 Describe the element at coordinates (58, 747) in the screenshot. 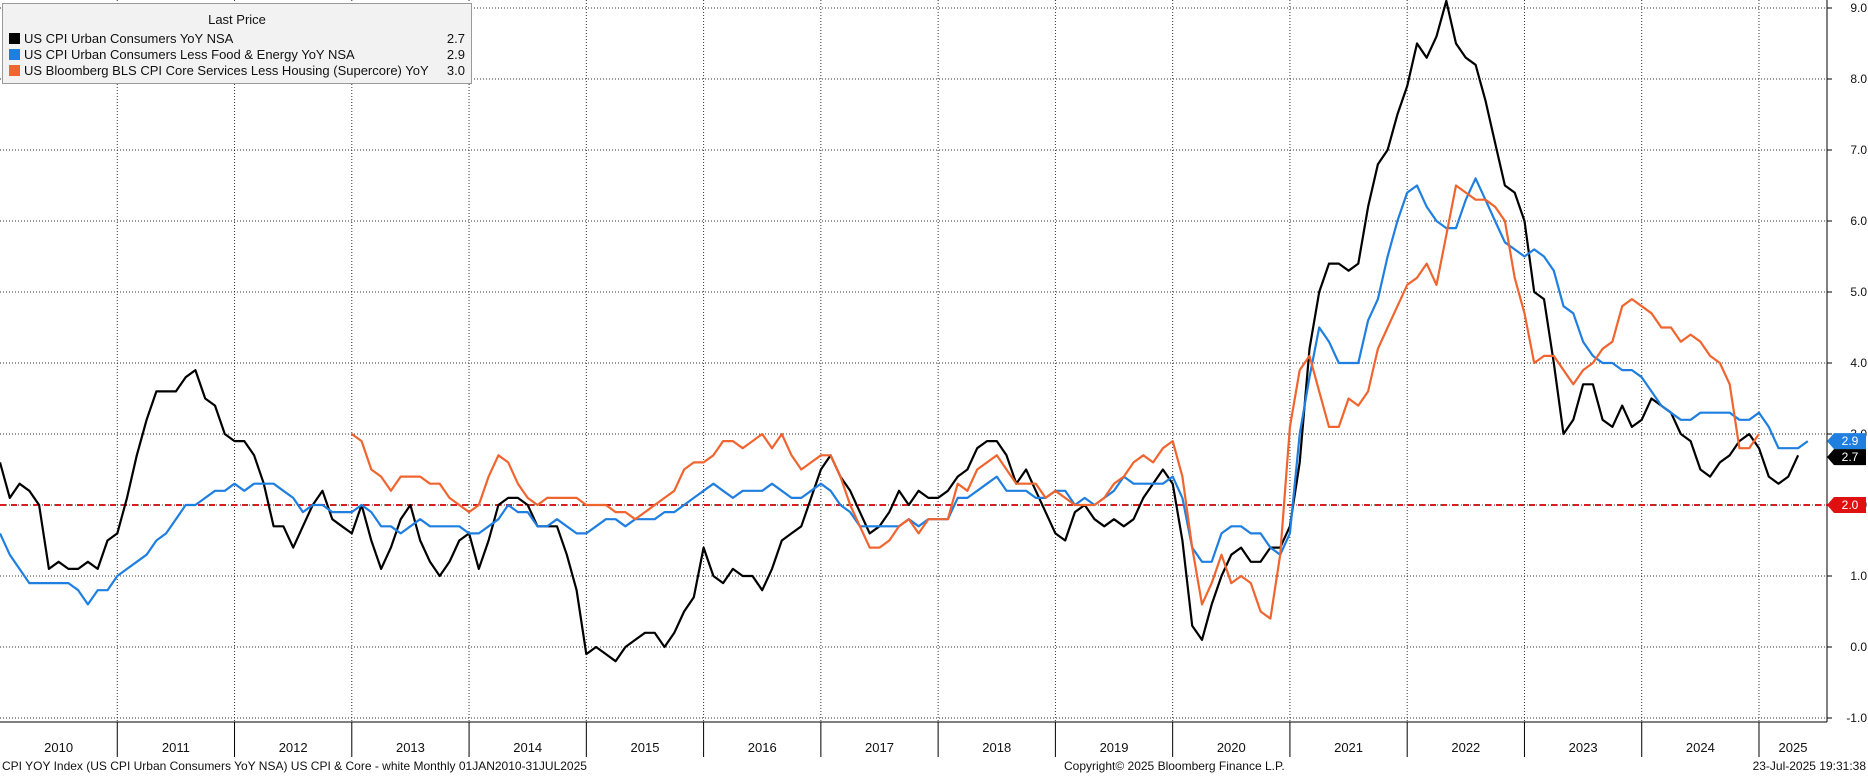

I see `x-tick-label: 2010` at that location.